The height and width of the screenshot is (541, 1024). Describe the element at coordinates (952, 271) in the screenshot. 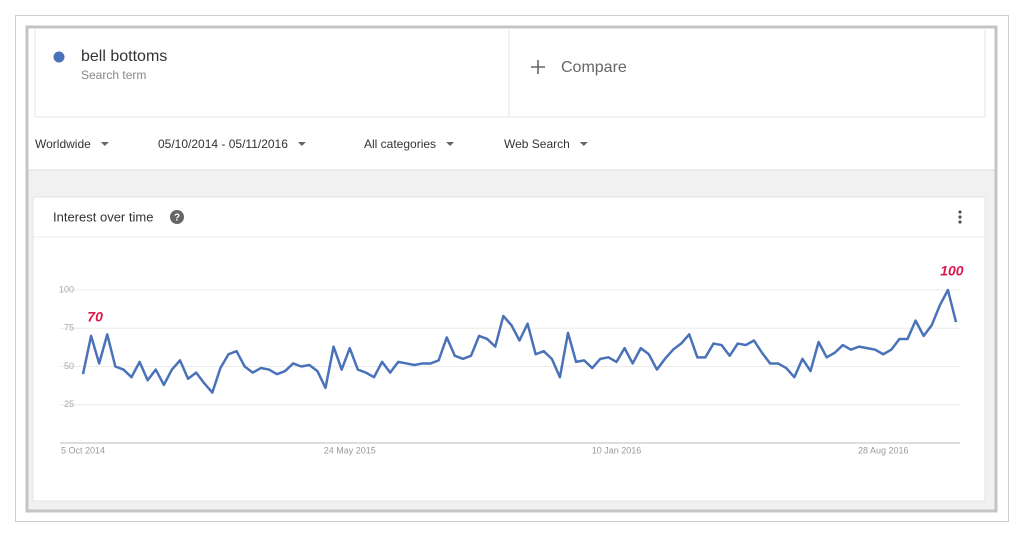

I see `value-label: 100` at that location.